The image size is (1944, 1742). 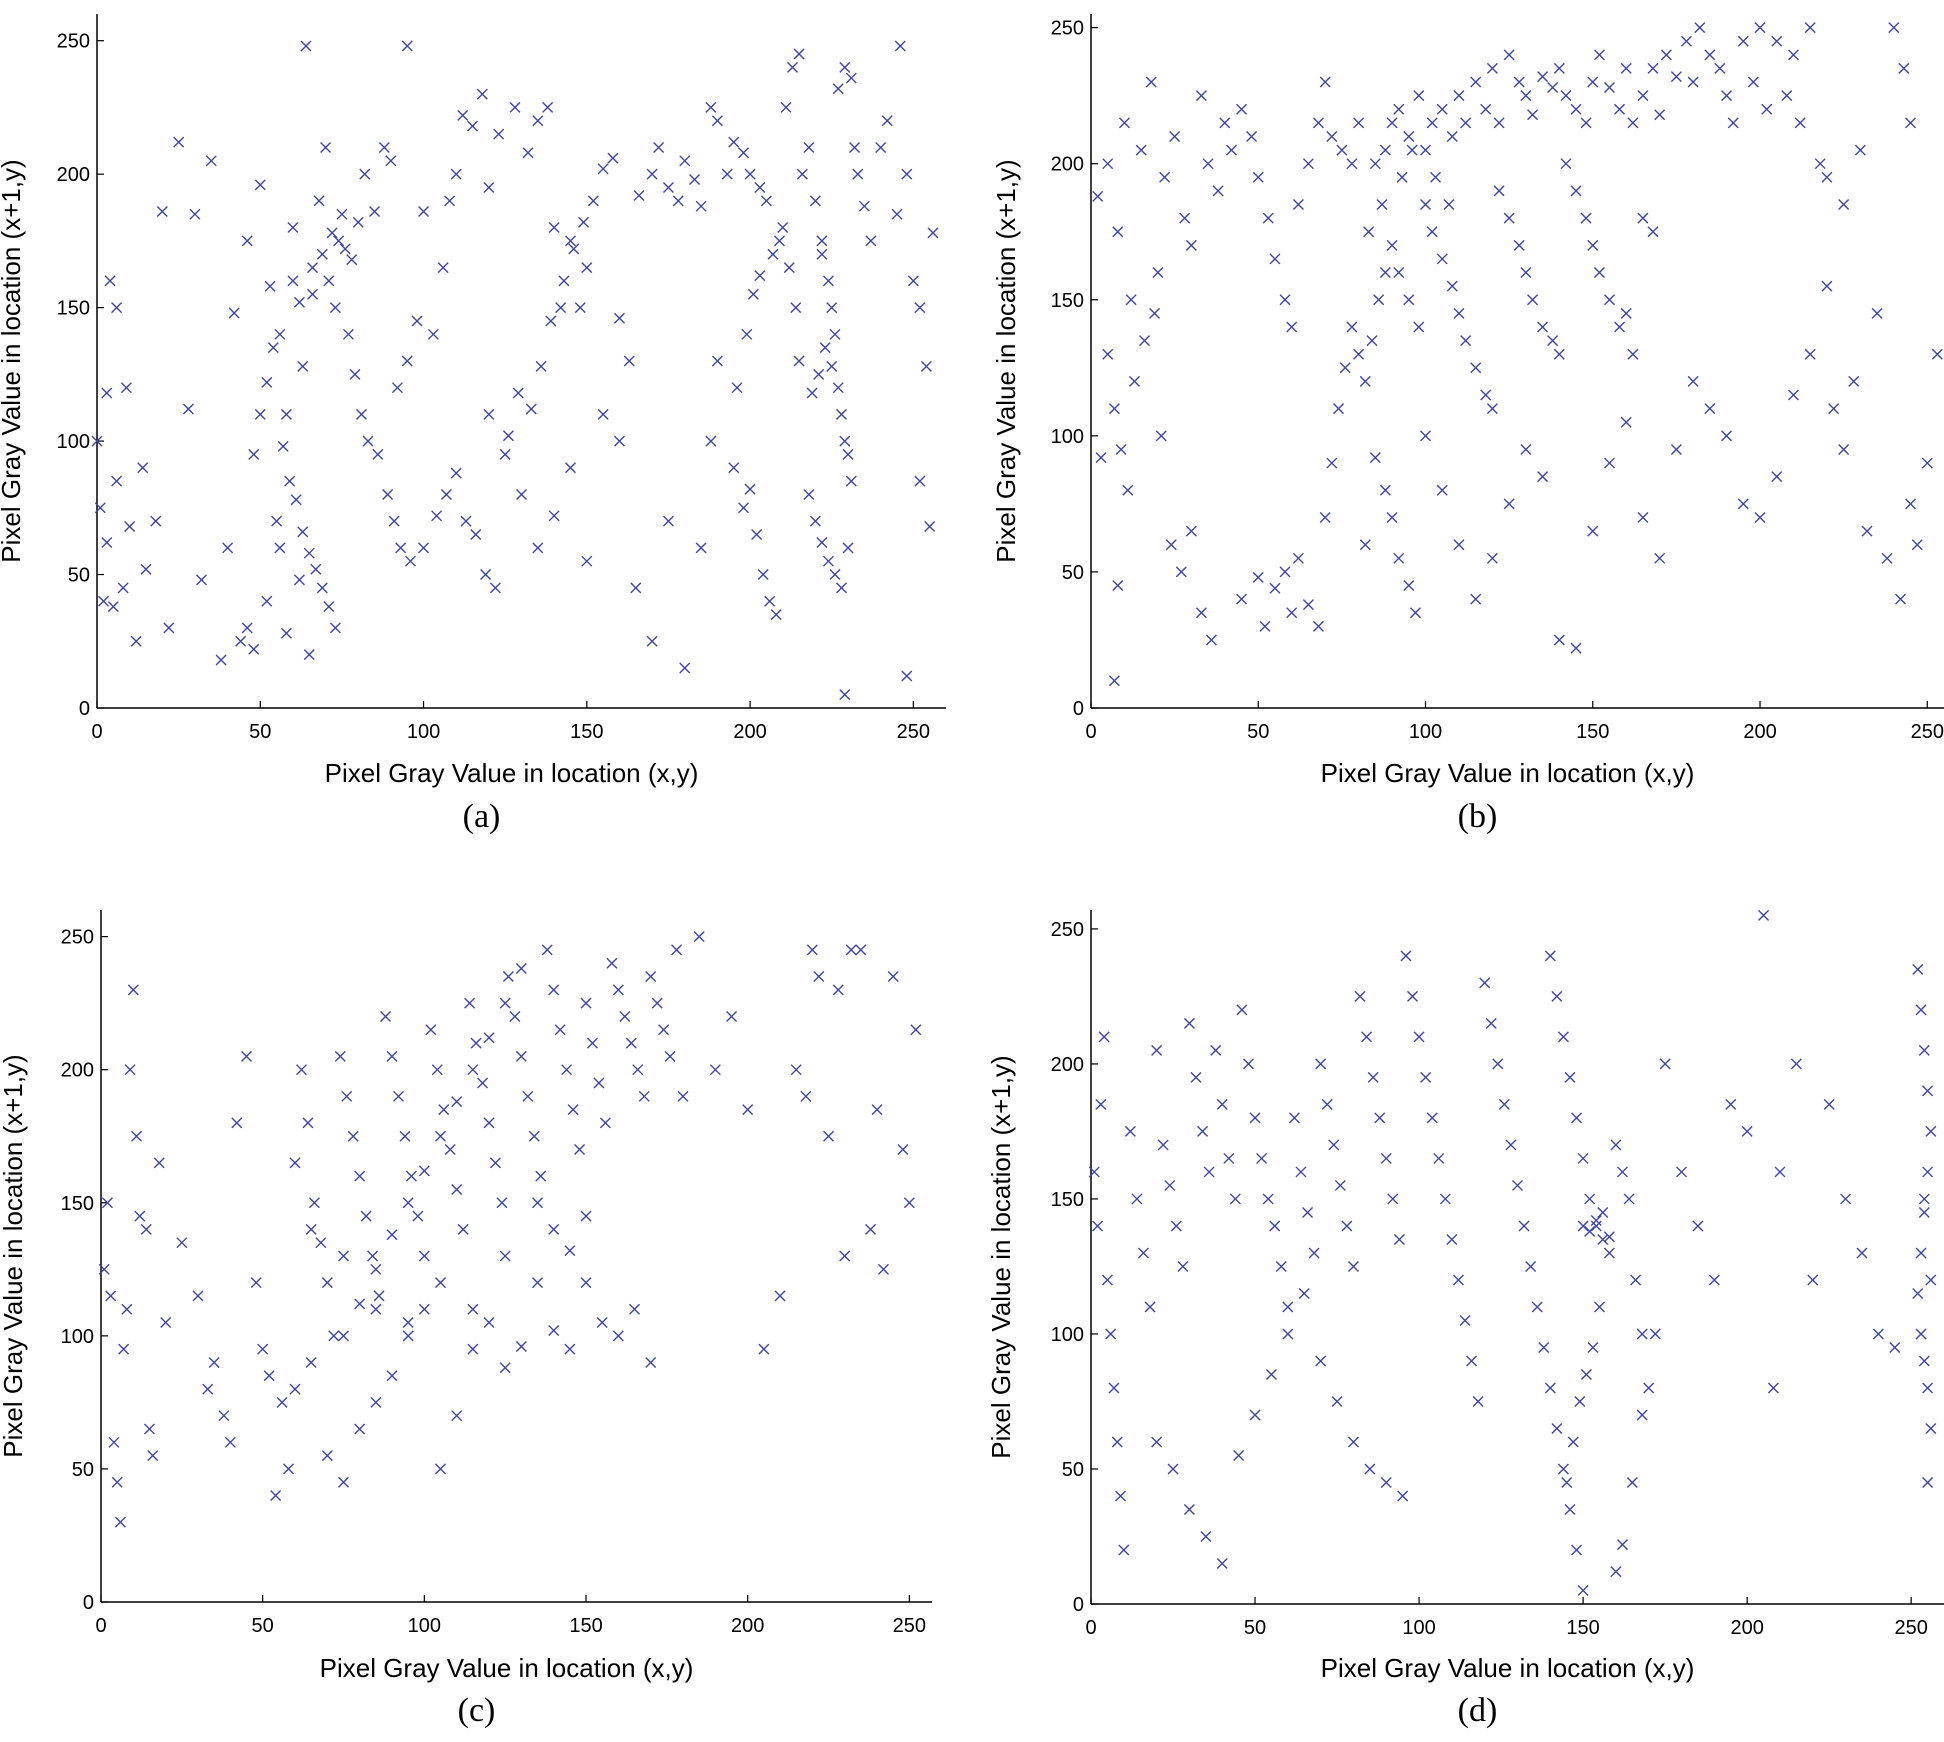 What do you see at coordinates (1067, 29) in the screenshot?
I see `panel-b-y-tick-label: 250` at bounding box center [1067, 29].